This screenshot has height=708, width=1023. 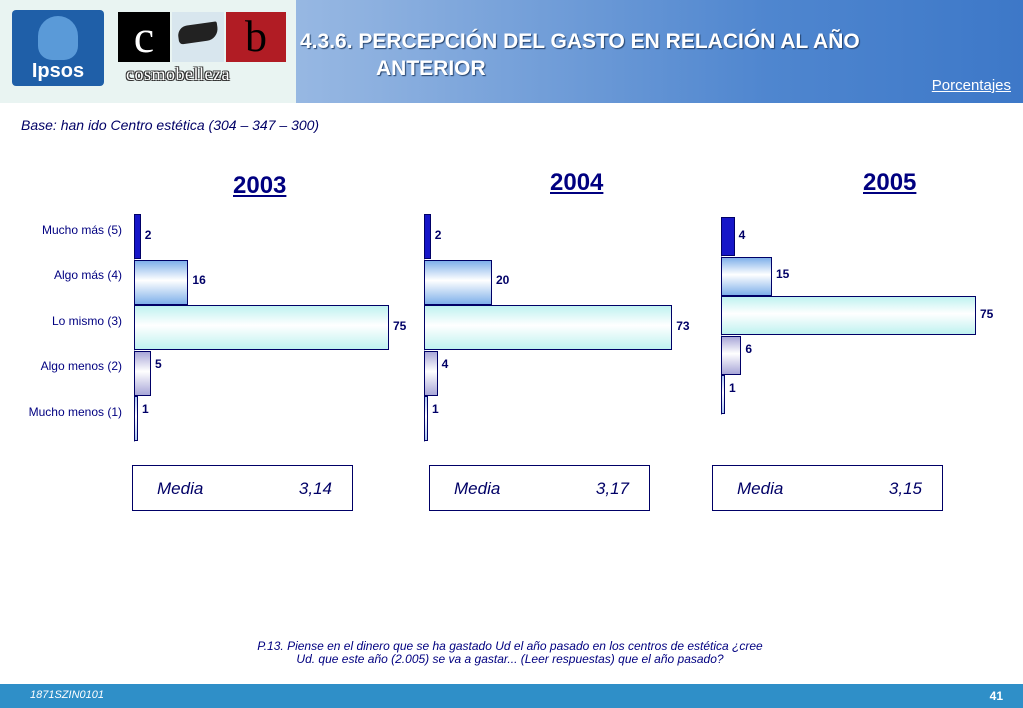 What do you see at coordinates (58, 38) in the screenshot?
I see `ipsos-head-icon` at bounding box center [58, 38].